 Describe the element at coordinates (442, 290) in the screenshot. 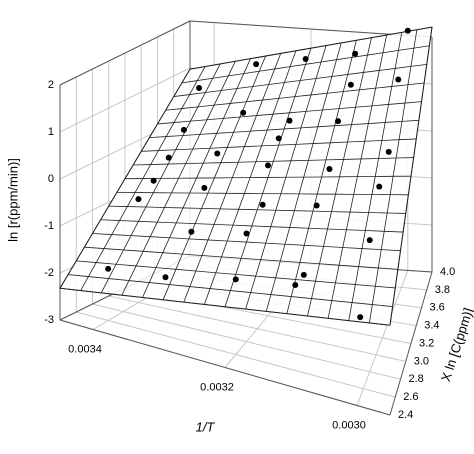

I see `y-tick-label: 3.8` at that location.